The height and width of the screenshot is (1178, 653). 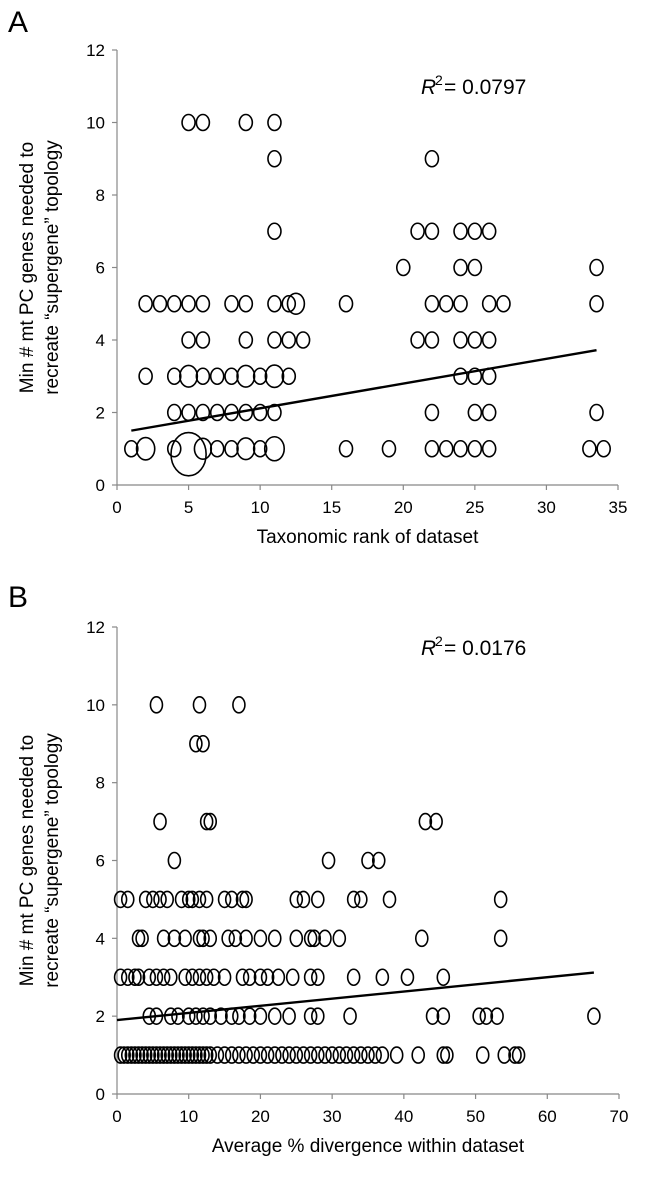 What do you see at coordinates (260, 1116) in the screenshot?
I see `x-tick-label: 20` at bounding box center [260, 1116].